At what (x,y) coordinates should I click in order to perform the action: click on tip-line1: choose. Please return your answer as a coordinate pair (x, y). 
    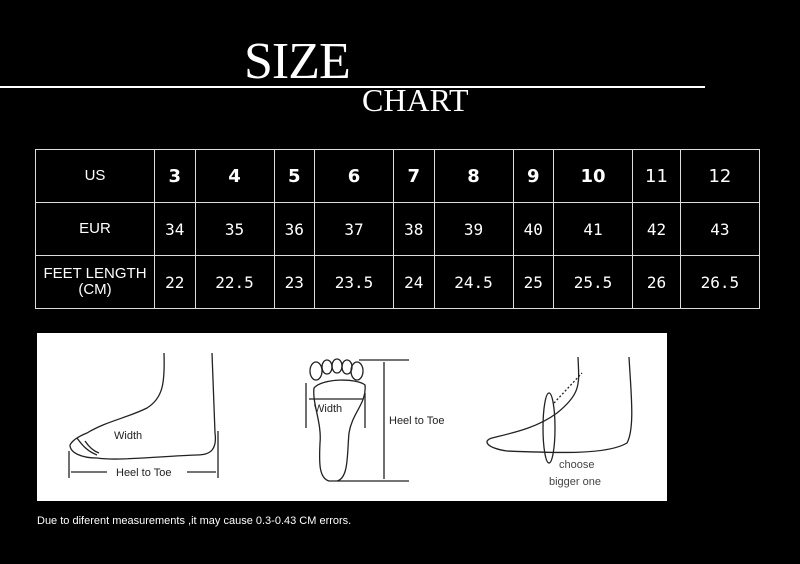
    Looking at the image, I should click on (576, 465).